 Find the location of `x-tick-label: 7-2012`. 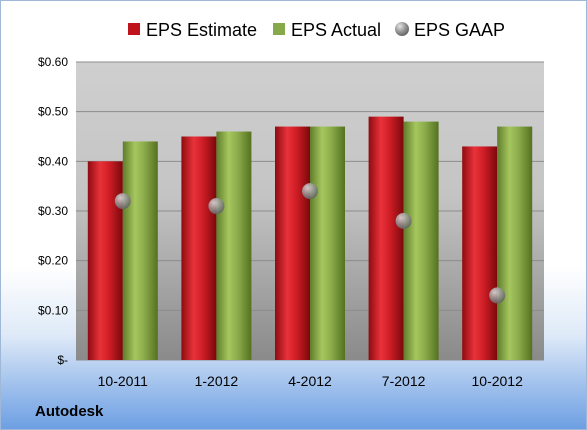

x-tick-label: 7-2012 is located at coordinates (404, 381).